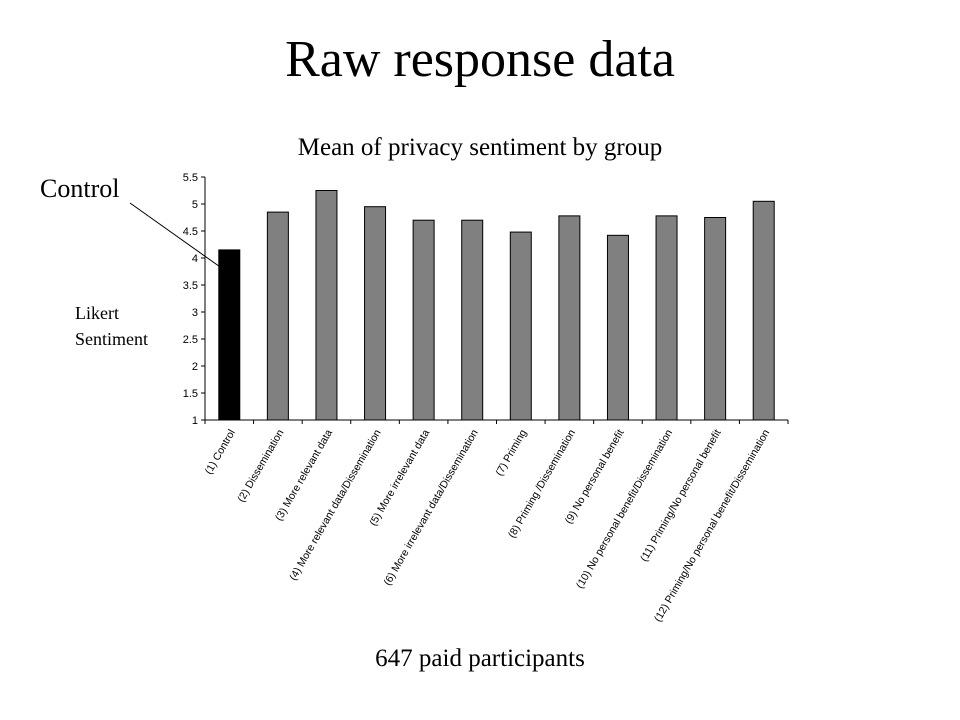 This screenshot has width=960, height=720. Describe the element at coordinates (480, 658) in the screenshot. I see `participants-note: 647 paid participants` at that location.